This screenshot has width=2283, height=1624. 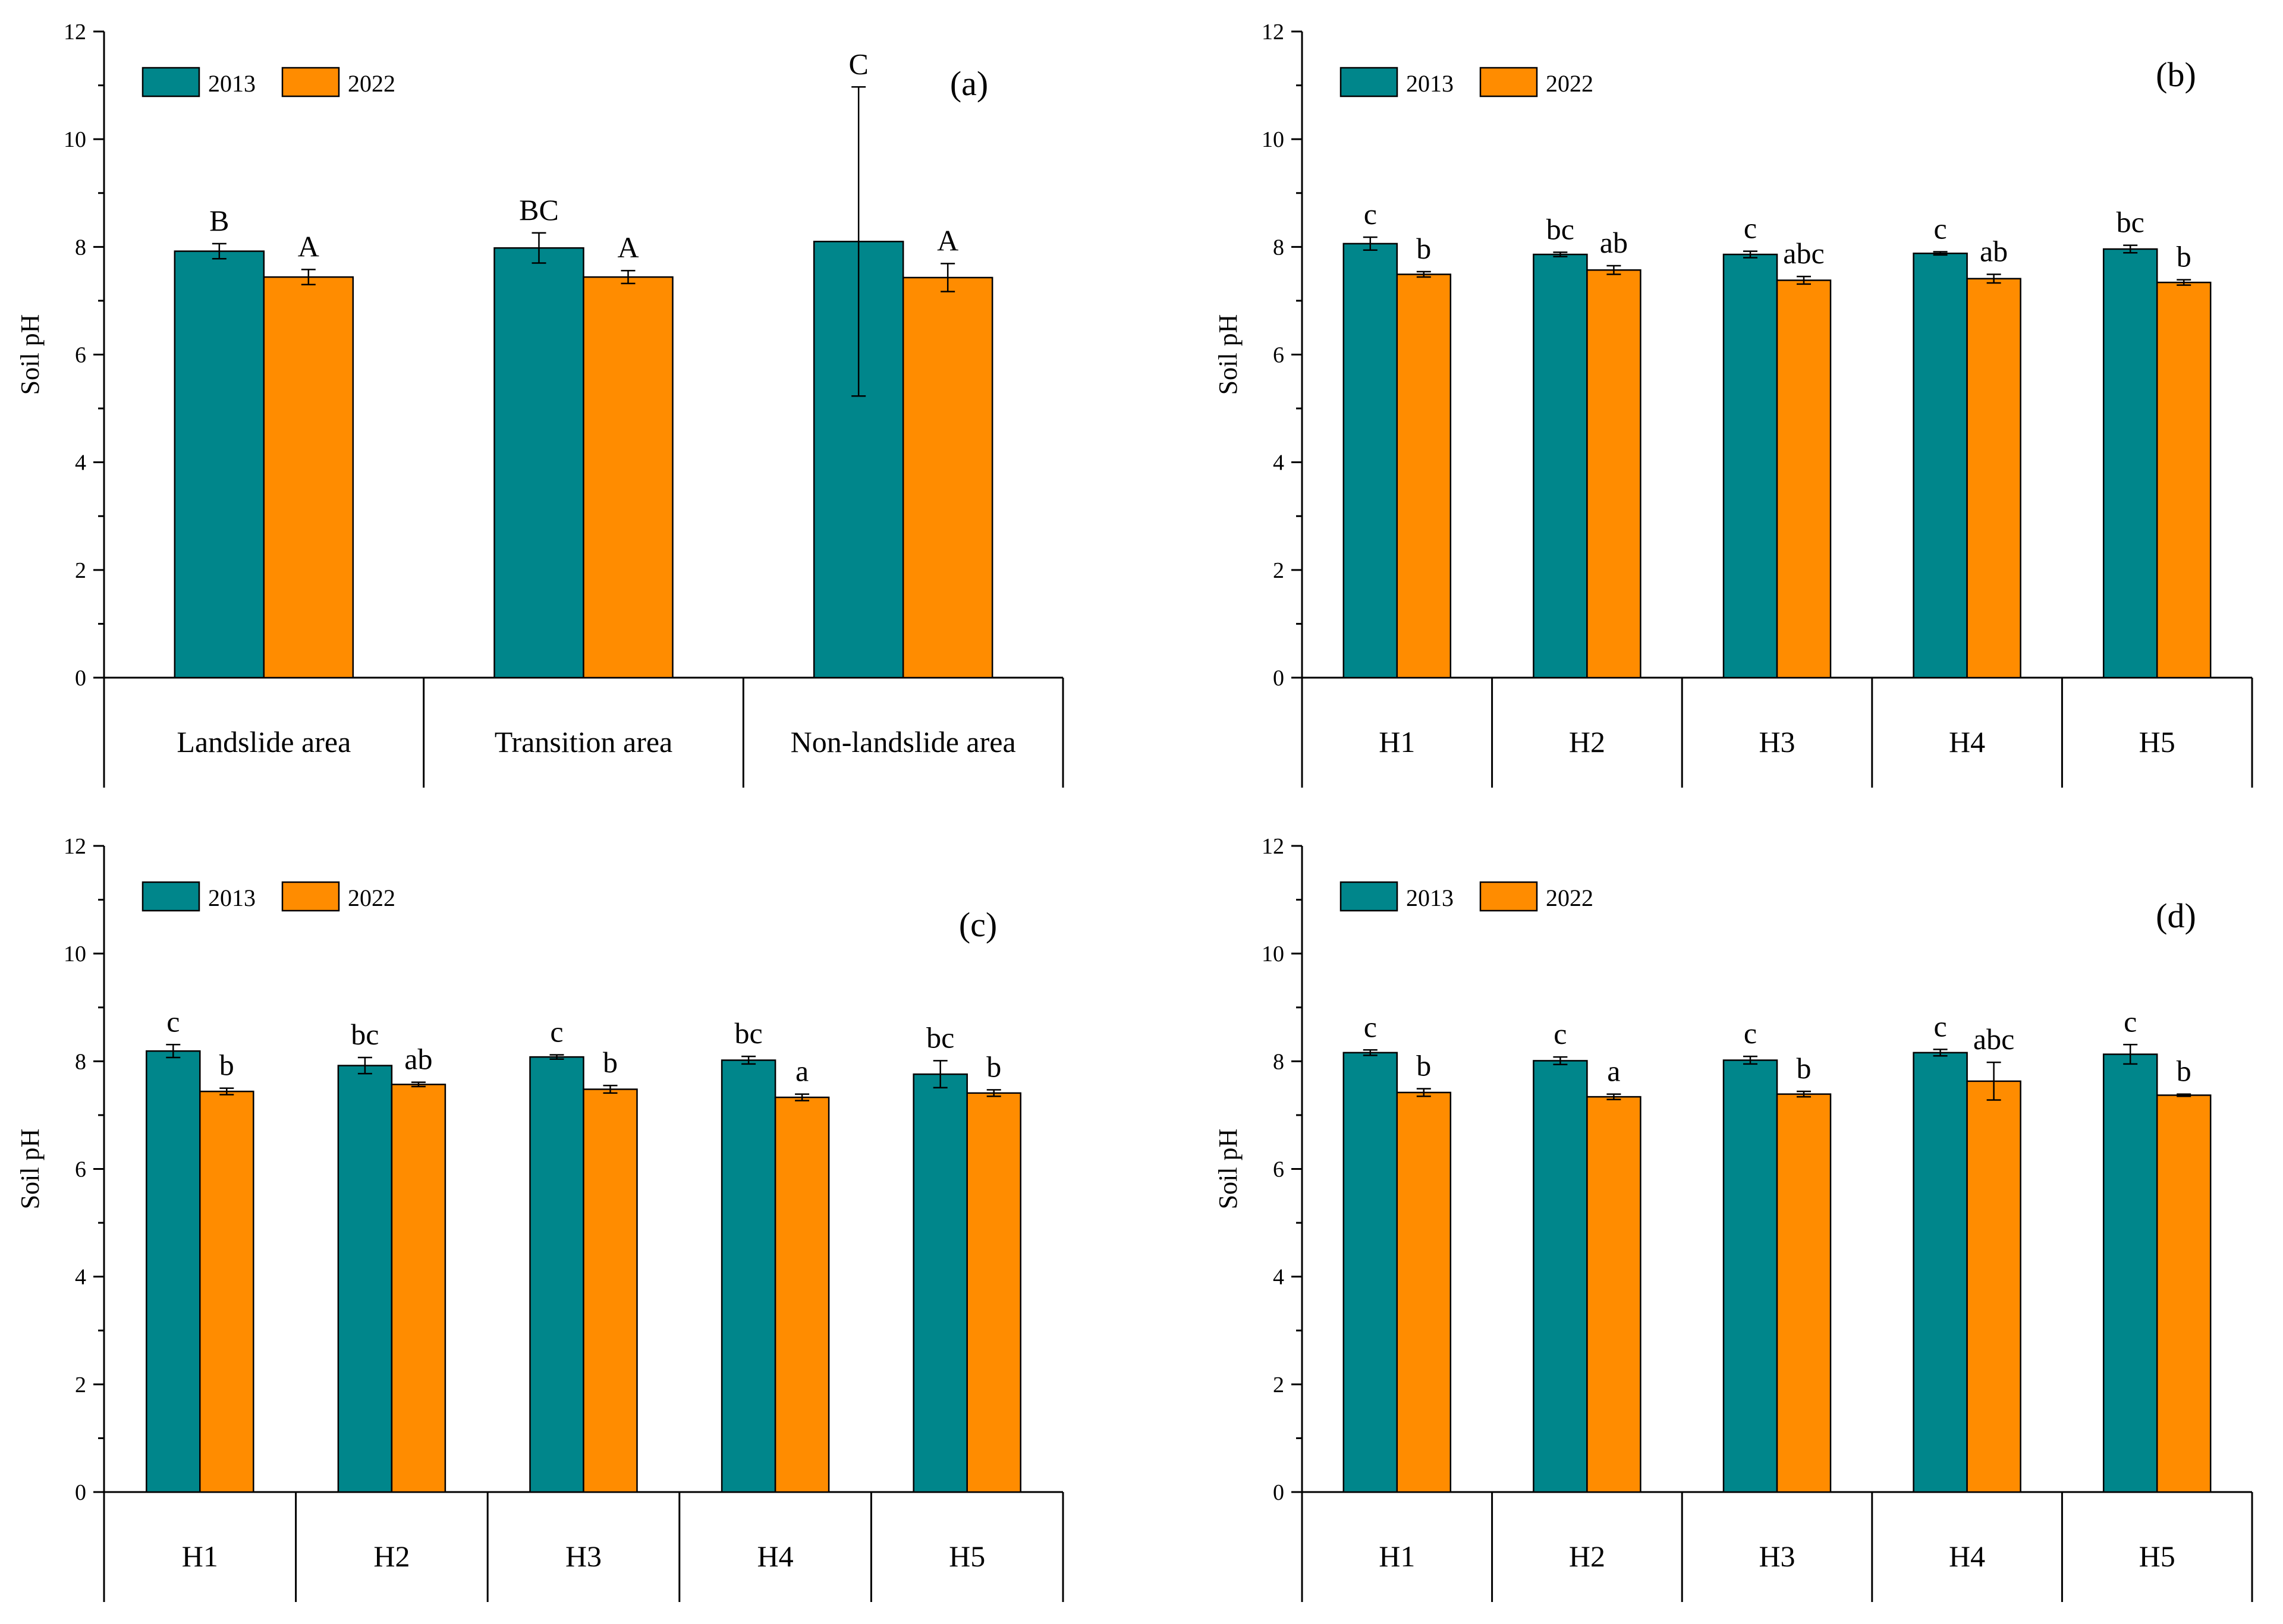 I want to click on significance-label: a, so click(x=802, y=1071).